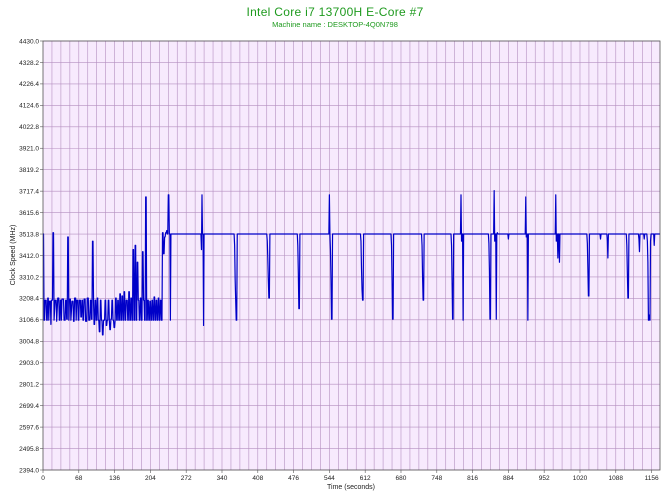 This screenshot has height=503, width=670. I want to click on y-tick-label: 3717.4, so click(29, 191).